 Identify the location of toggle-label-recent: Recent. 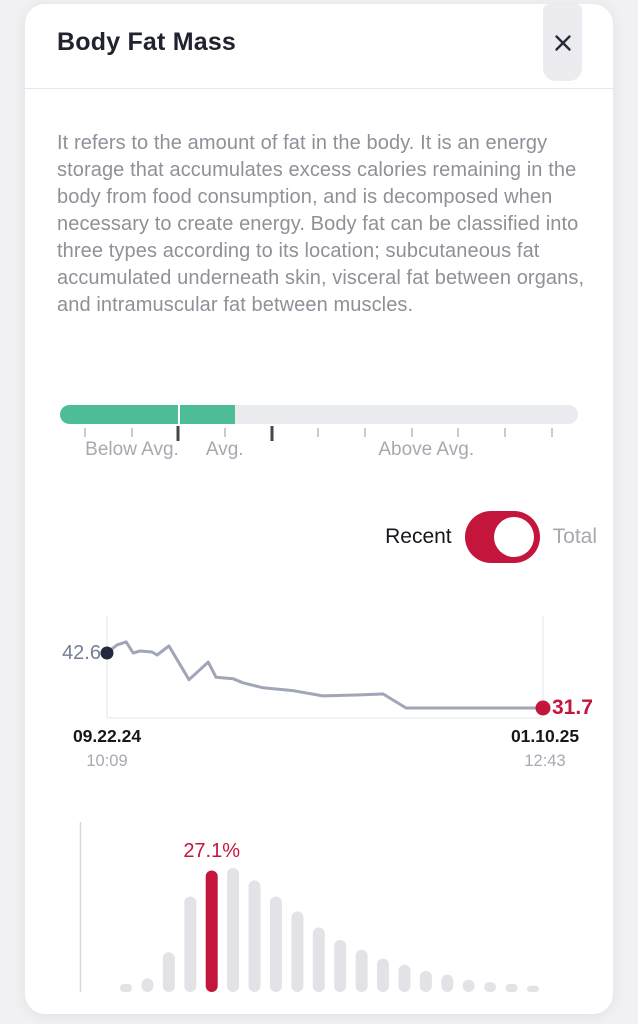
(418, 536).